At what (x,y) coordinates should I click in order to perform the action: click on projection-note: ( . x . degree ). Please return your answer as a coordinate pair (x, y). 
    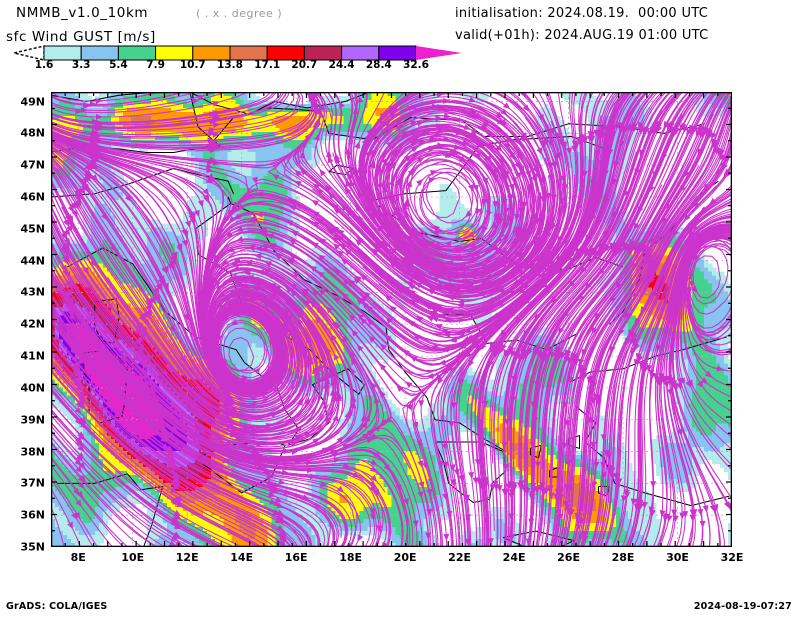
    Looking at the image, I should click on (239, 13).